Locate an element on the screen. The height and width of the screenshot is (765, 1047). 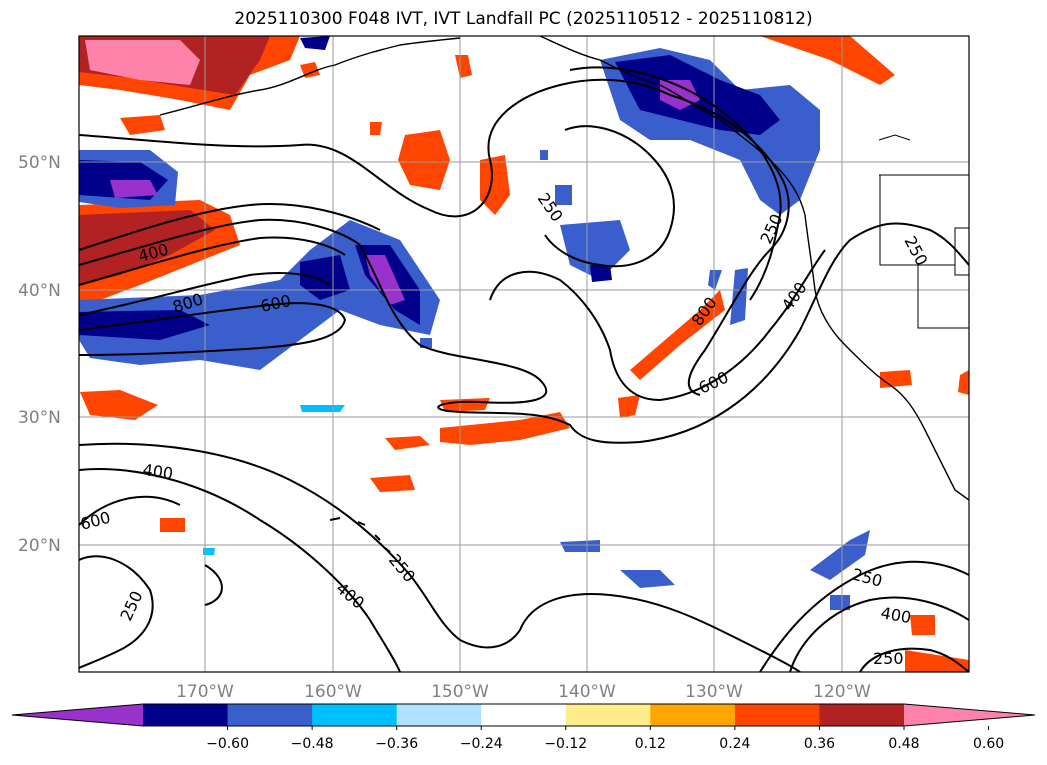
lat-label: 20°N is located at coordinates (39, 546).